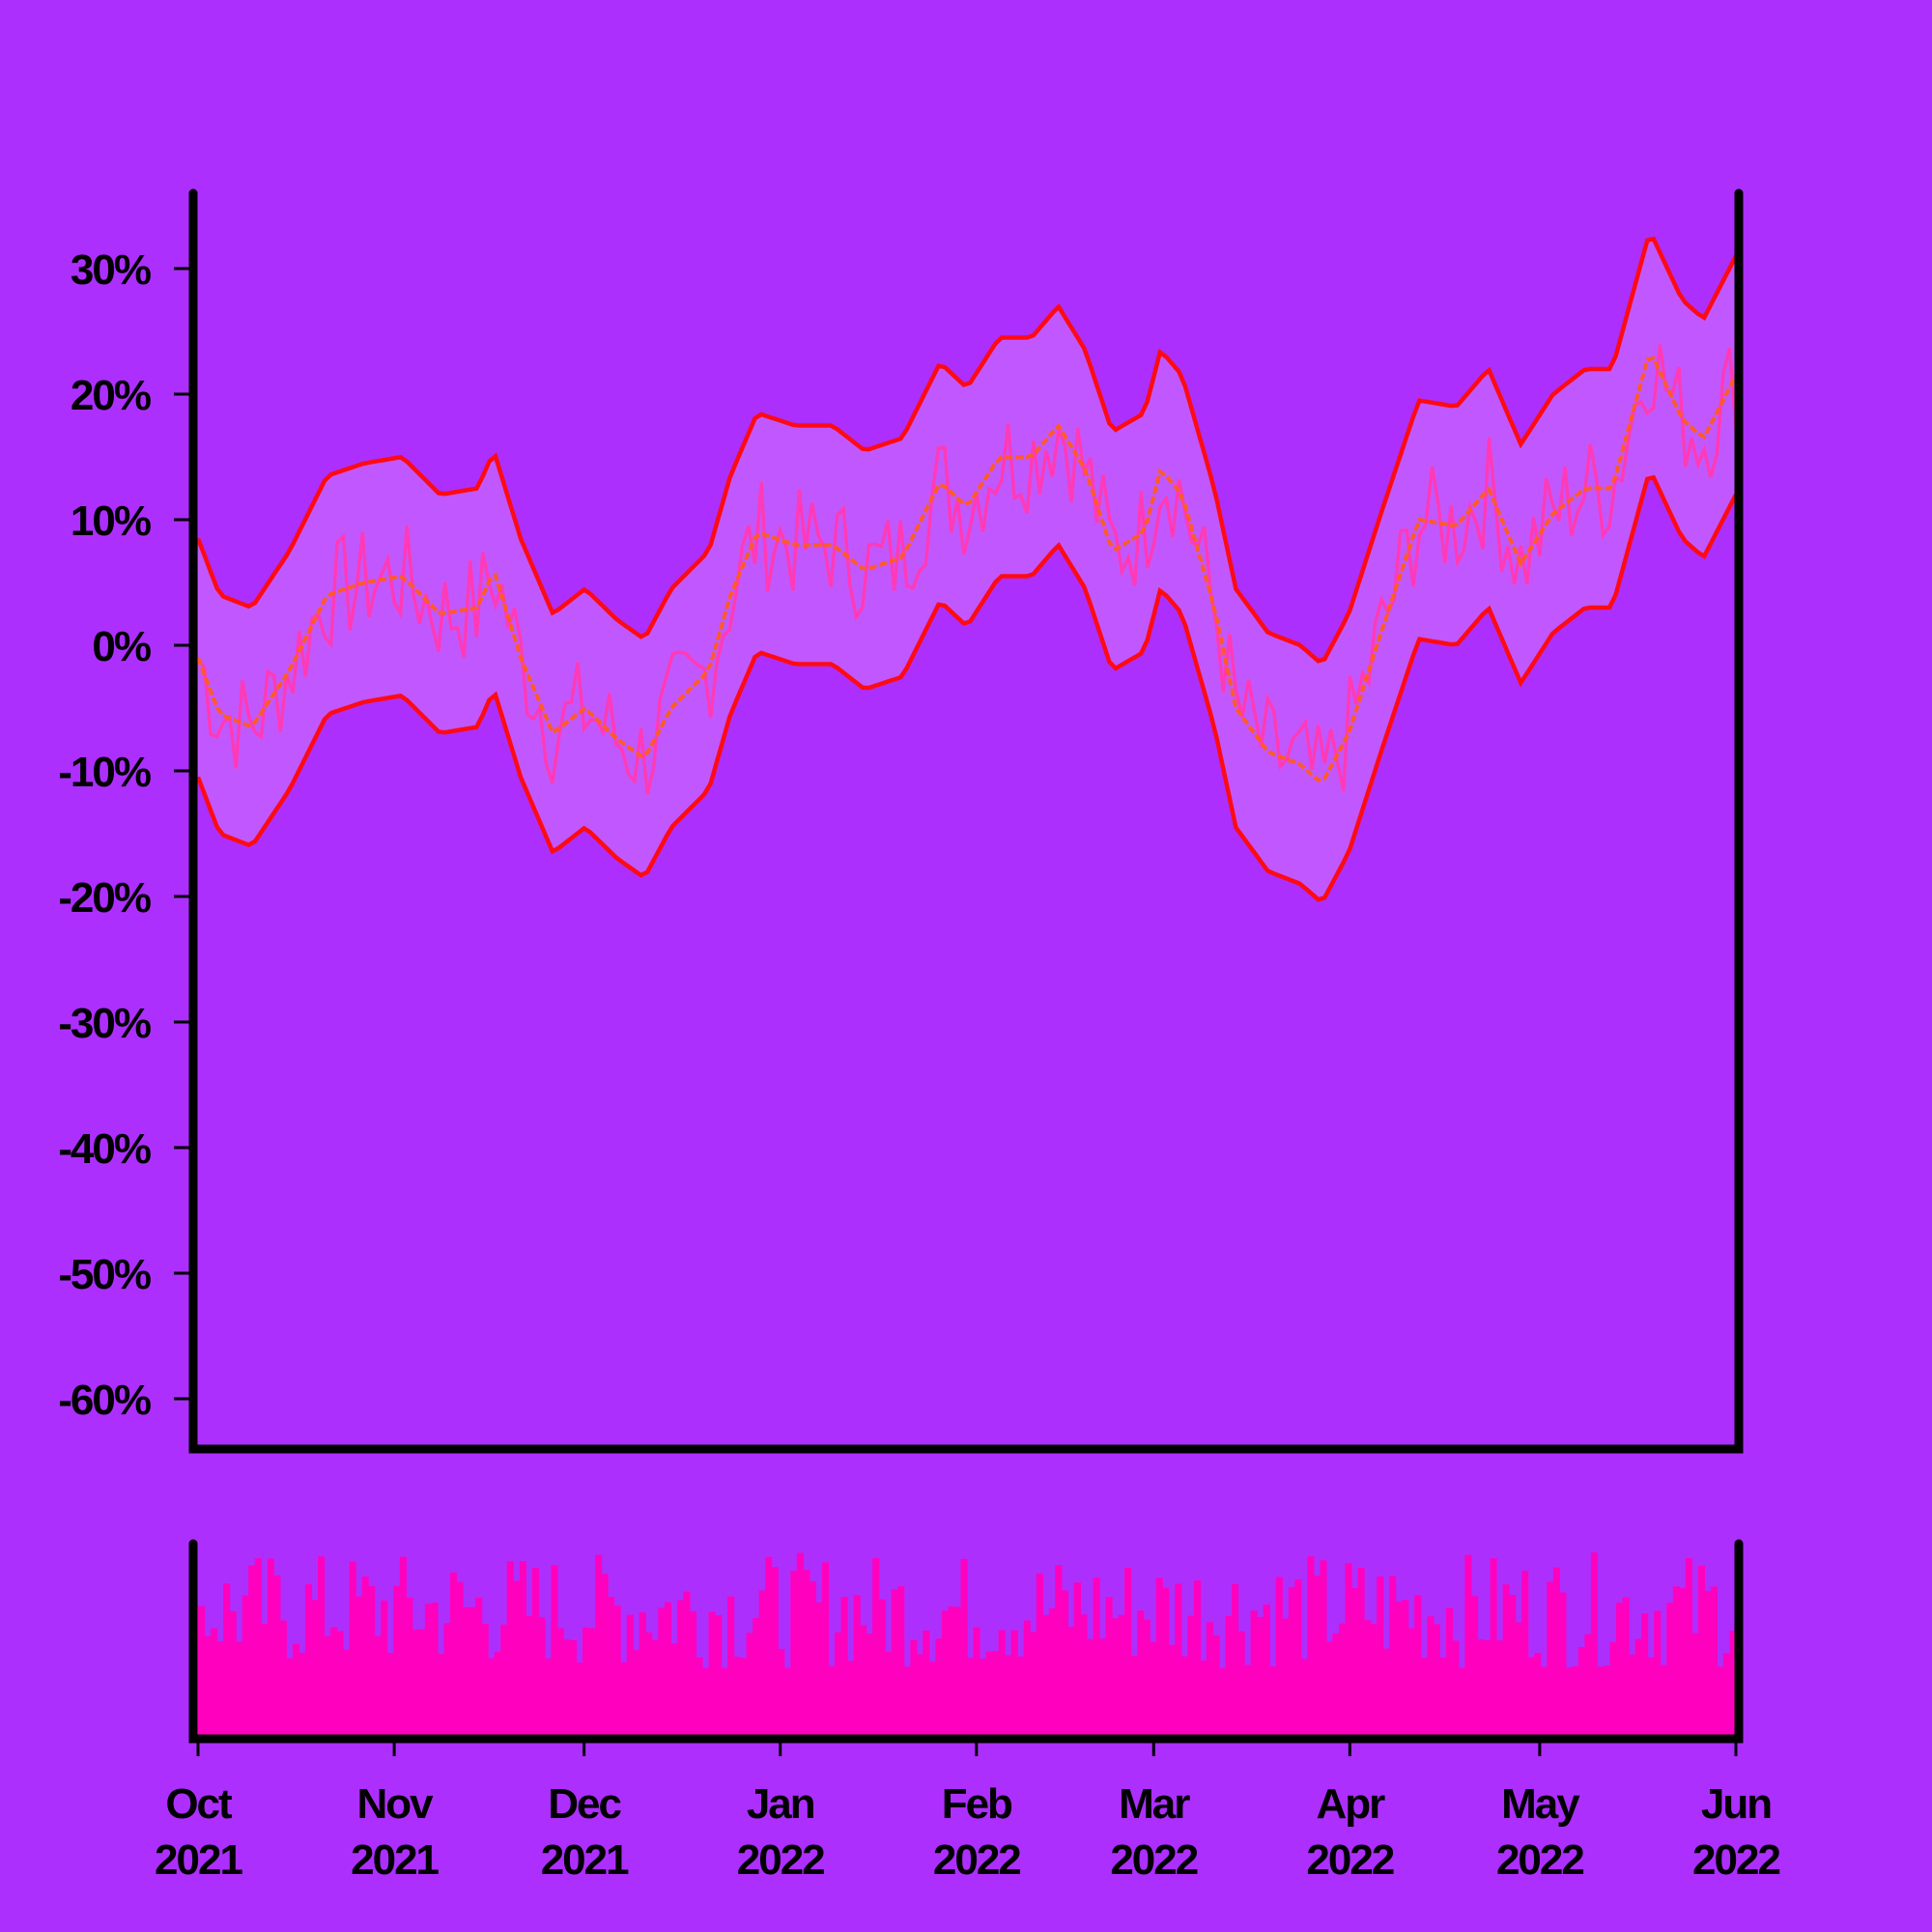 Image resolution: width=1932 pixels, height=1932 pixels. Describe the element at coordinates (967, 1644) in the screenshot. I see `volume-bars` at that location.